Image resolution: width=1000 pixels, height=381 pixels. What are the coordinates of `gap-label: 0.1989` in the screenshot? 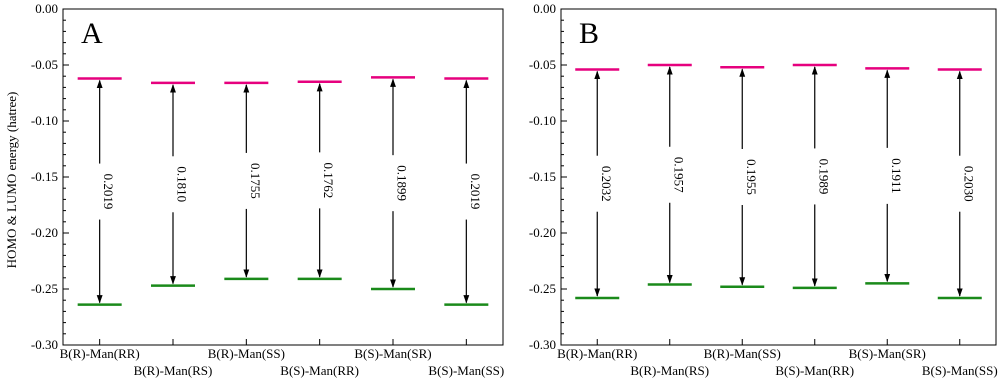 It's located at (823, 177).